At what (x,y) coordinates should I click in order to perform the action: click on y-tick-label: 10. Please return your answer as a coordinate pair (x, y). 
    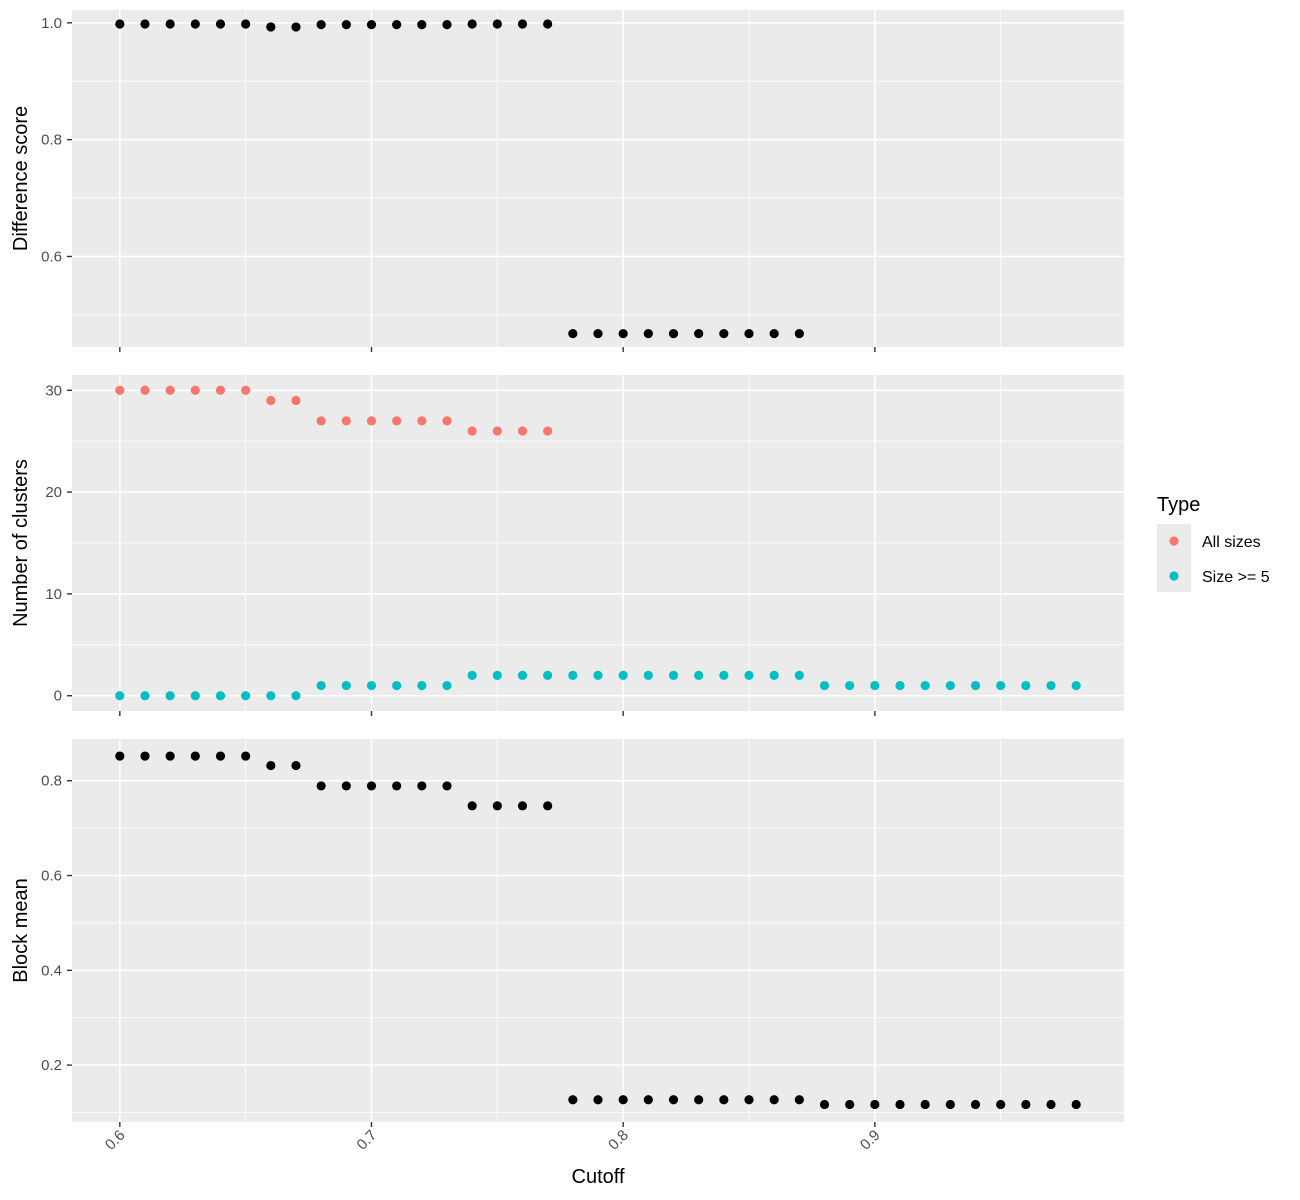
    Looking at the image, I should click on (53, 594).